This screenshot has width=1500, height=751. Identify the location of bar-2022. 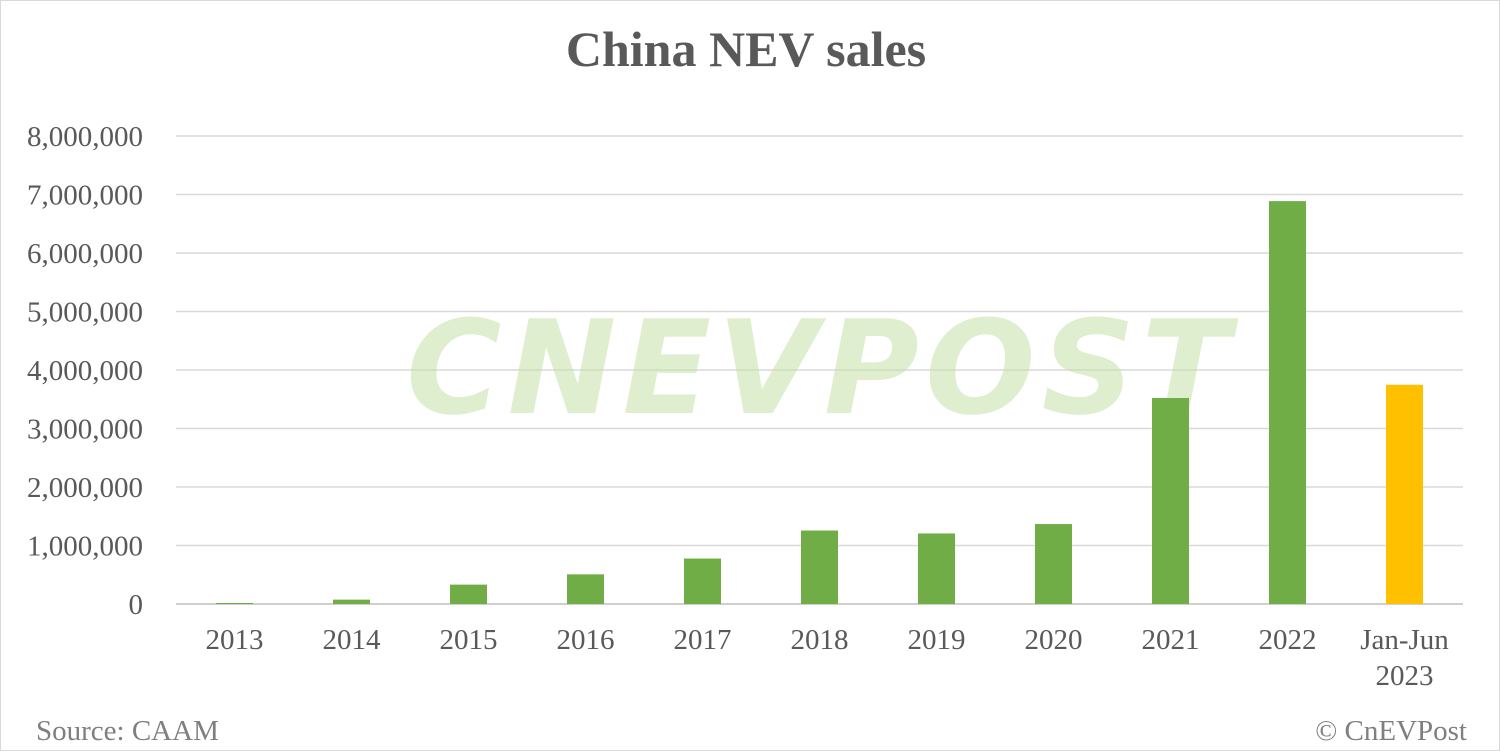
(1287, 402).